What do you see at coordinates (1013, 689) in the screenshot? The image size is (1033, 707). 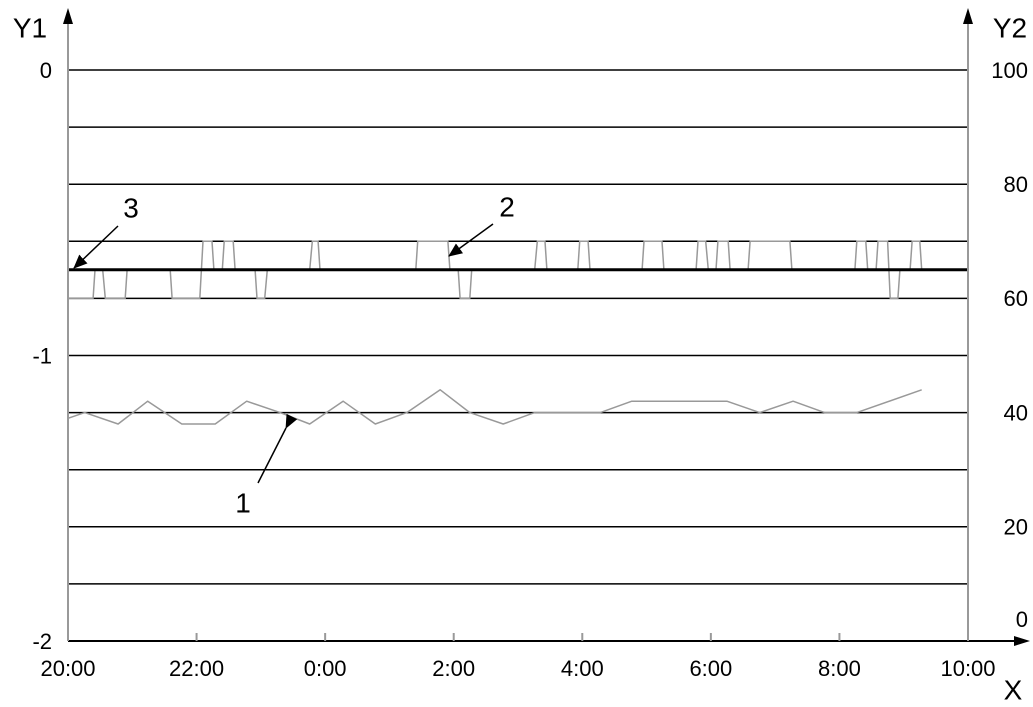 I see `x-label: X` at bounding box center [1013, 689].